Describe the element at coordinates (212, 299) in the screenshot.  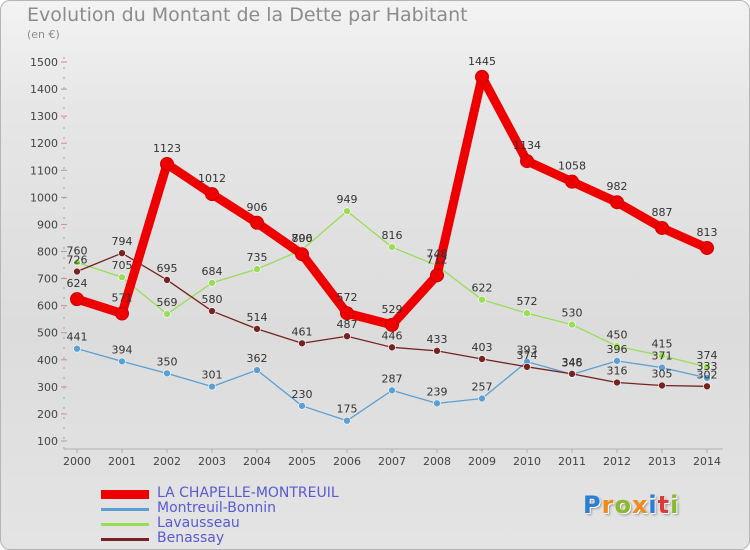
I see `data-label: 580` at that location.